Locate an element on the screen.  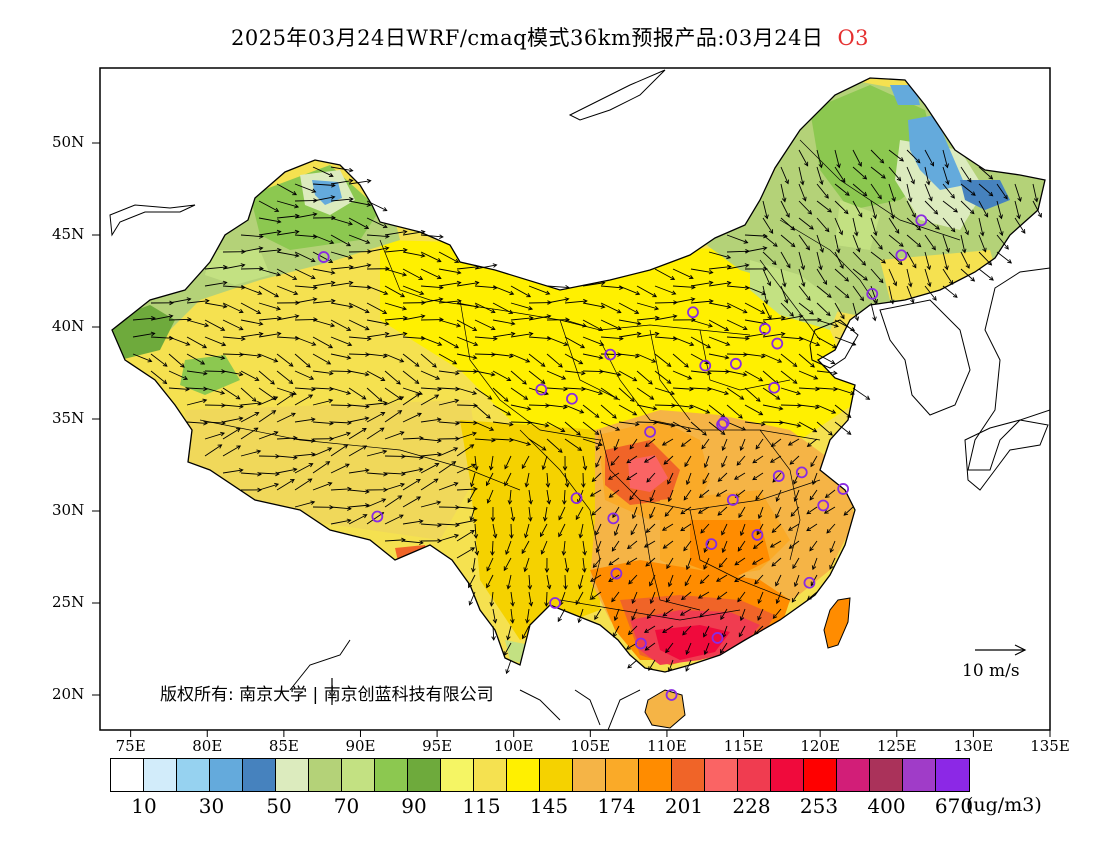
wind-reference-arrow is located at coordinates (1001, 650).